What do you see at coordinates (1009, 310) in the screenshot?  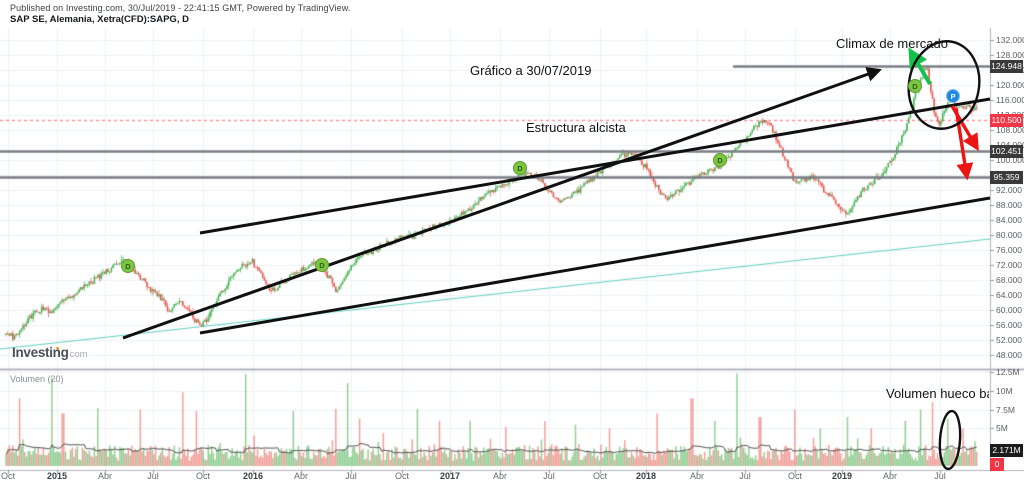 I see `price-tick-label: 60.000` at bounding box center [1009, 310].